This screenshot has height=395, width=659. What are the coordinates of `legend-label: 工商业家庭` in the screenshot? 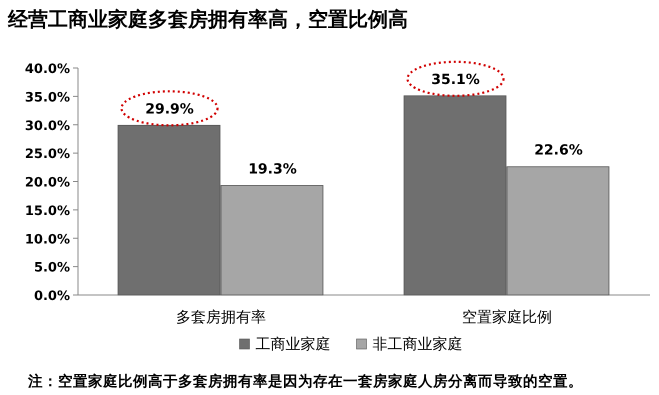 It's located at (293, 344).